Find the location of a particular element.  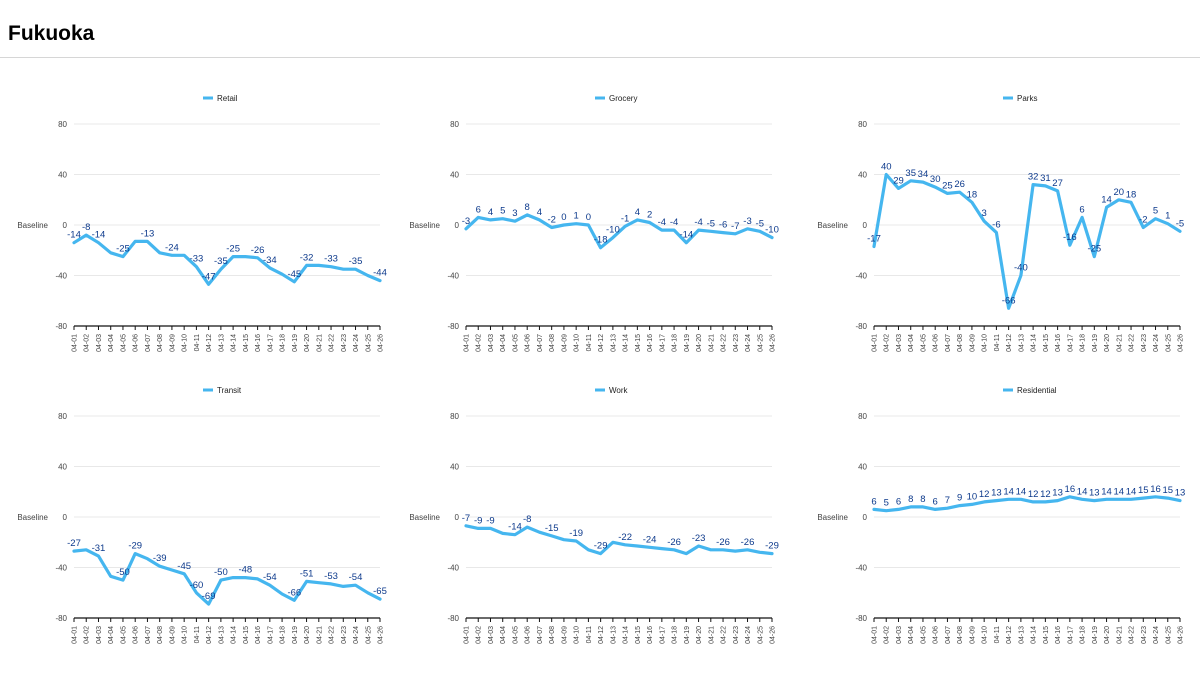

data-label: -47 is located at coordinates (209, 276).